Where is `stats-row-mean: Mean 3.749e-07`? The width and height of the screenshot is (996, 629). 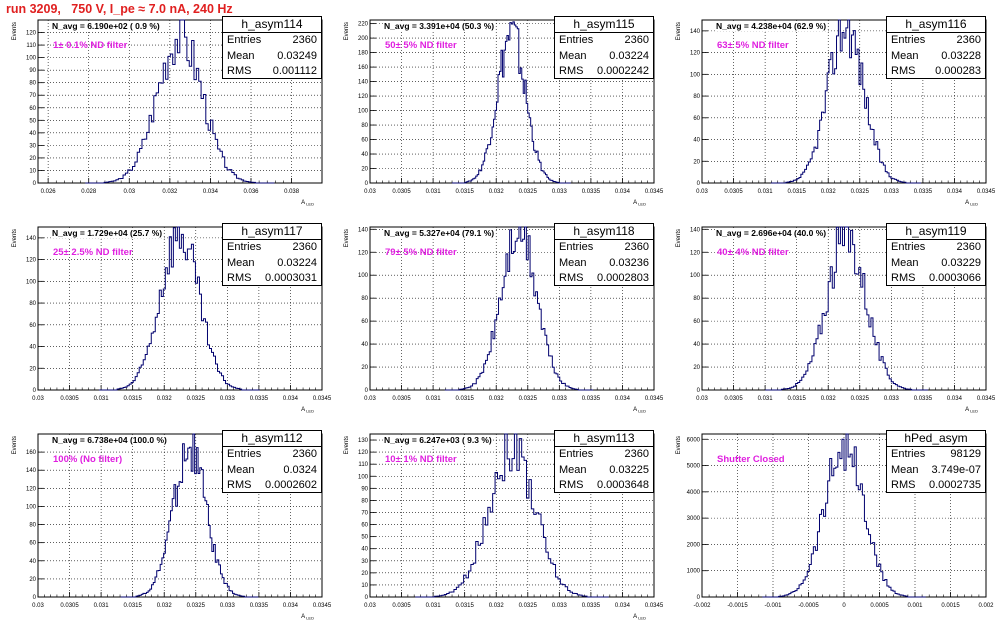
stats-row-mean: Mean 3.749e-07 is located at coordinates (936, 471).